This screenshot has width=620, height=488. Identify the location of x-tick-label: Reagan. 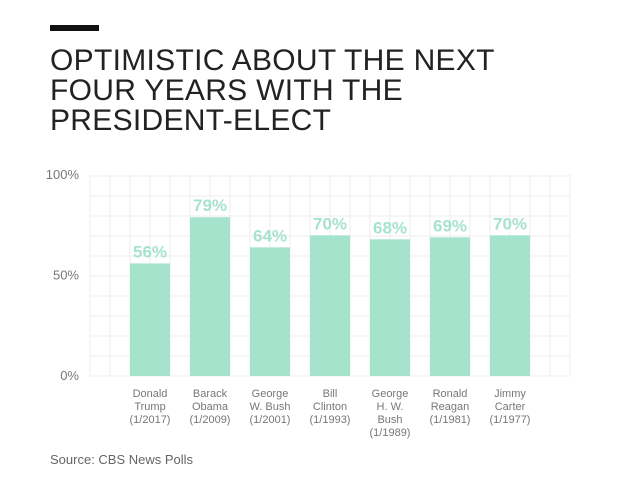
(450, 407).